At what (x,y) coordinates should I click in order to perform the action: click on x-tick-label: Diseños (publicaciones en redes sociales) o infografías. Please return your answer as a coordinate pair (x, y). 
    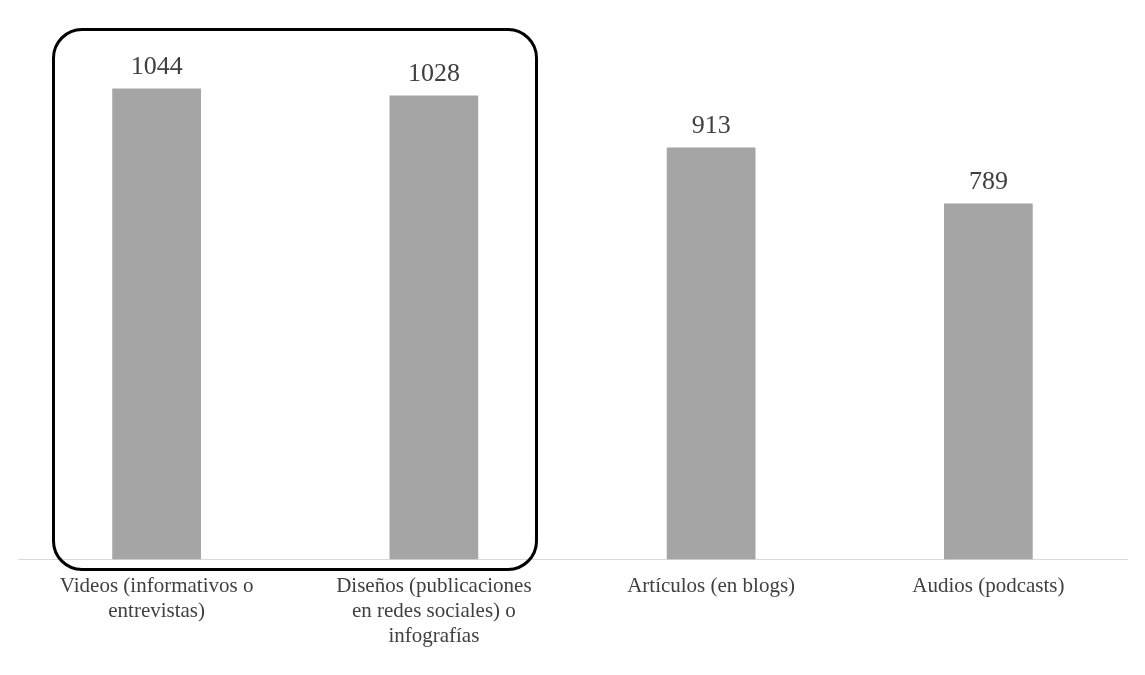
    Looking at the image, I should click on (434, 609).